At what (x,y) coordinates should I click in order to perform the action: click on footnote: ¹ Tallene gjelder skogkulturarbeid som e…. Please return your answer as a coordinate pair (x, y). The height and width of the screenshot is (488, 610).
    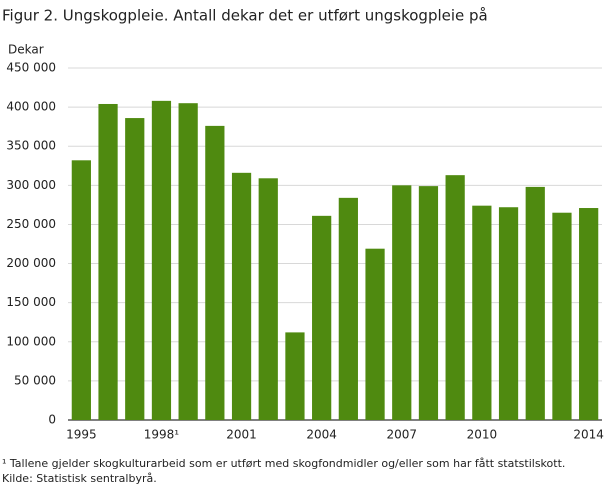
    Looking at the image, I should click on (283, 463).